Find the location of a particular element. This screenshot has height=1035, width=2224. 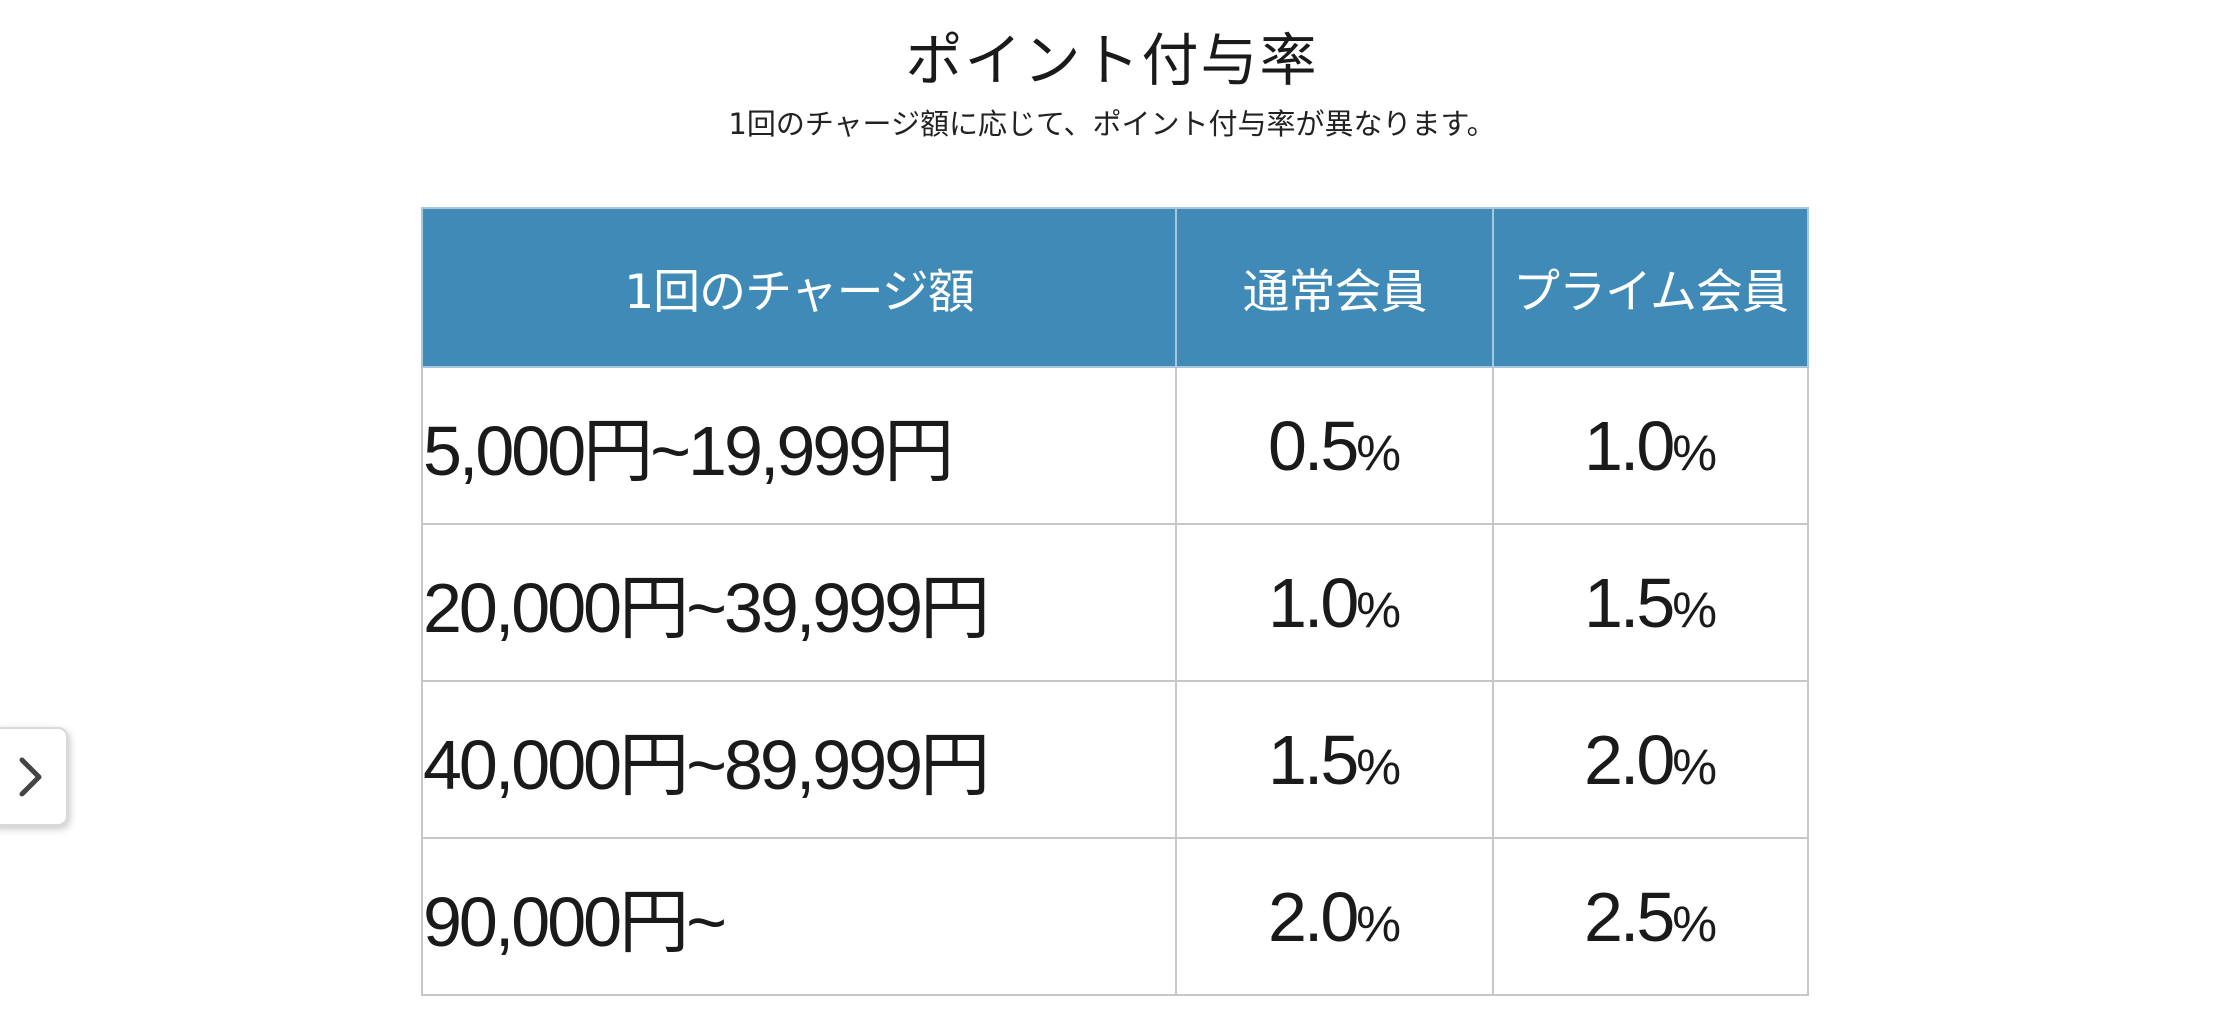

column-header-prime-member: プライム会員 is located at coordinates (1650, 287).